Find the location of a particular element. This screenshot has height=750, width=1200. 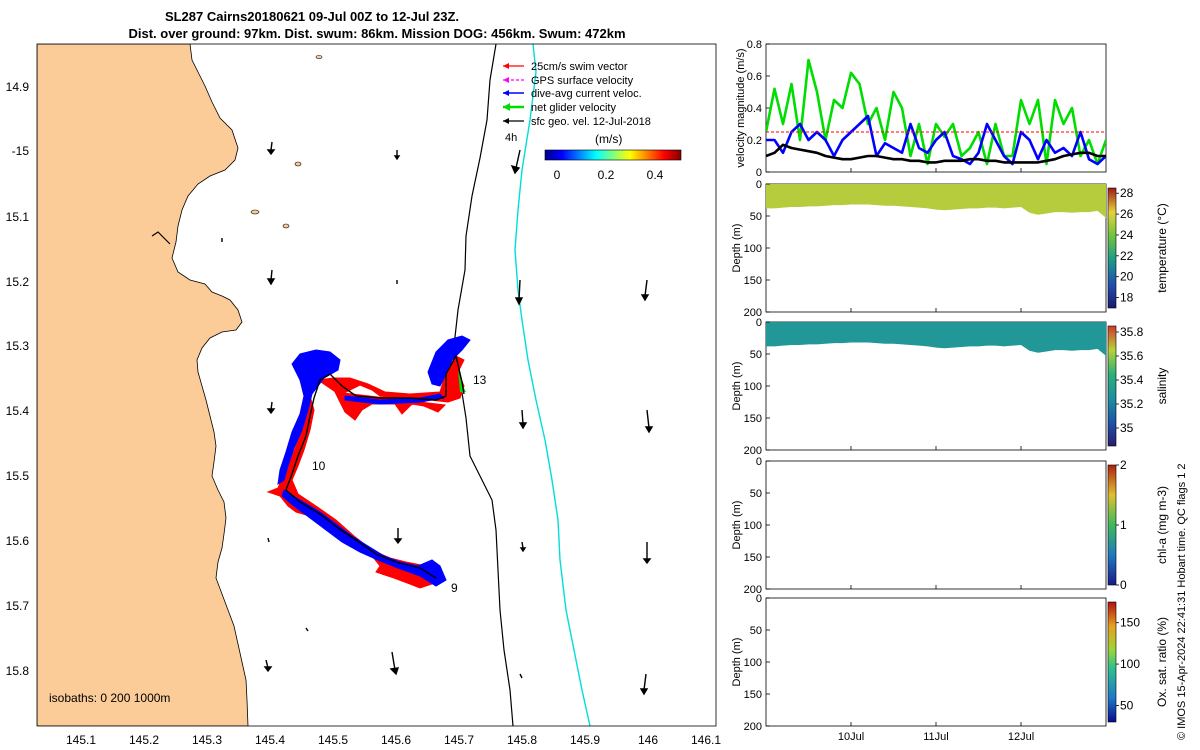

date-tick: 11Jul is located at coordinates (935, 737).